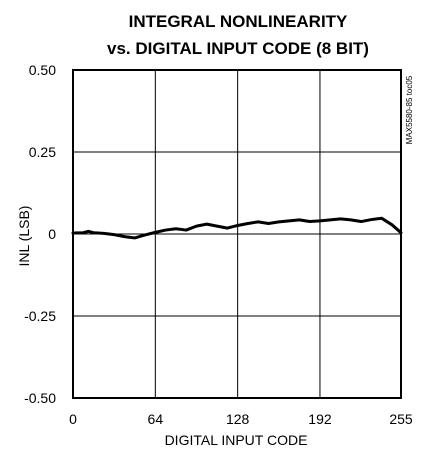 This screenshot has width=423, height=455. I want to click on y-tick-label-4: -0.50, so click(40, 398).